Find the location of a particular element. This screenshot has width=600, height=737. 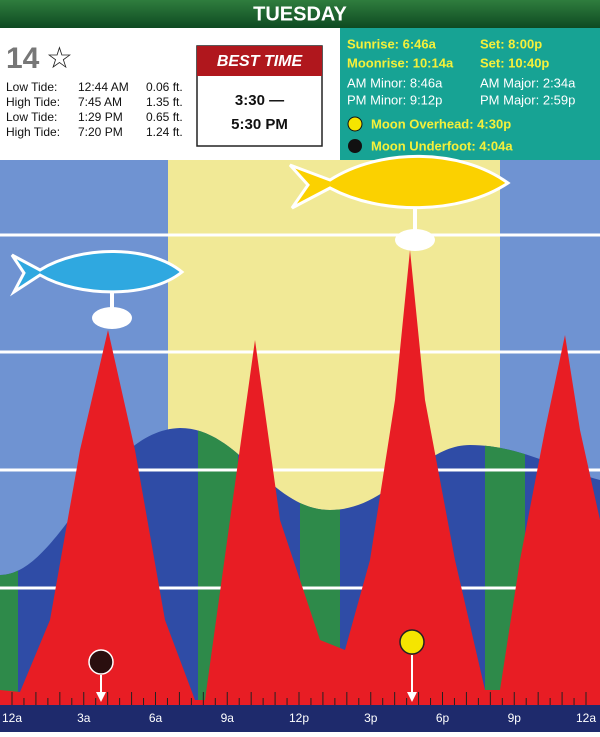

best-time-end: 5:30 PM is located at coordinates (259, 124).